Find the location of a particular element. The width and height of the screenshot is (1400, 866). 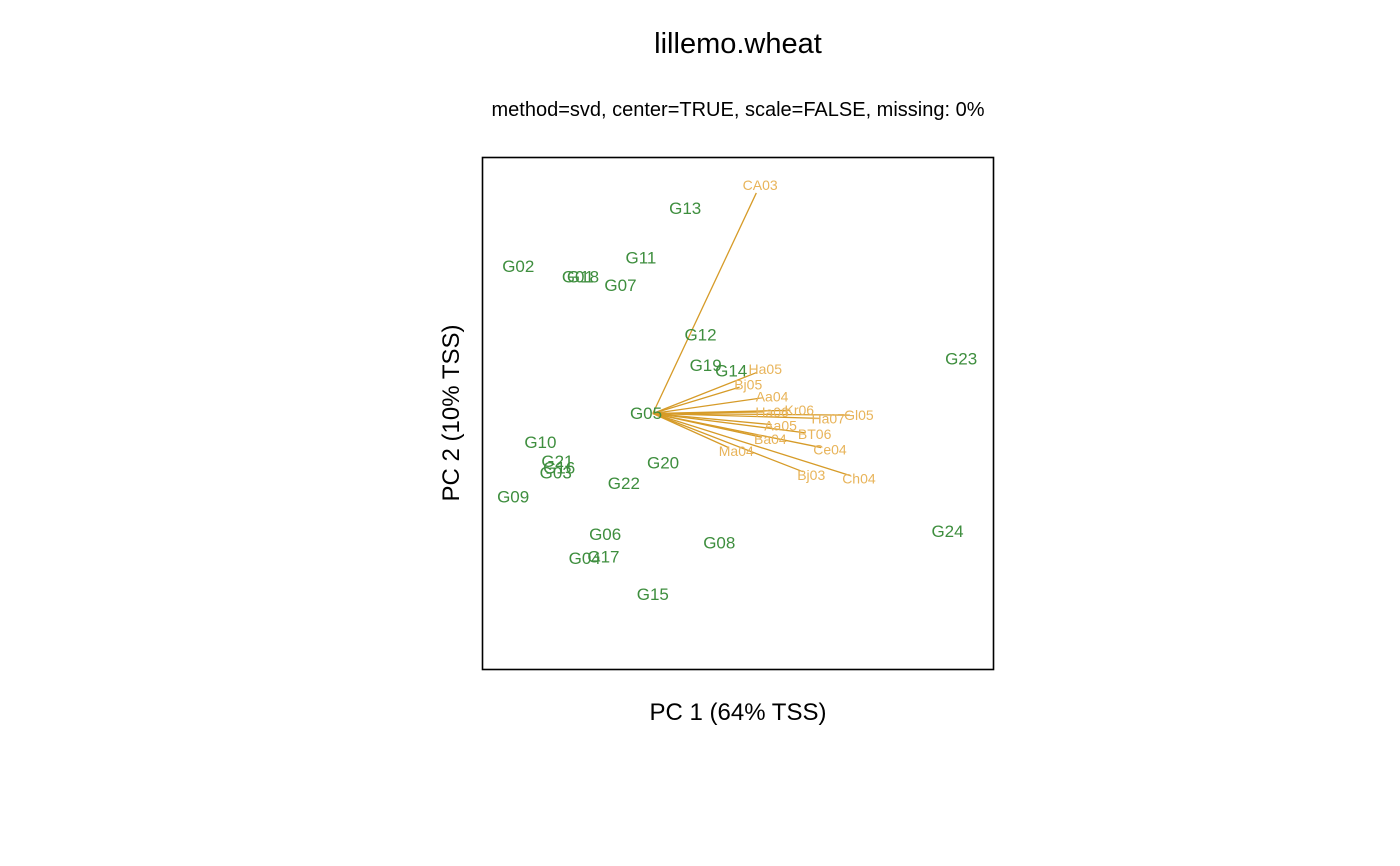

environment-label: Ma04 is located at coordinates (736, 451).